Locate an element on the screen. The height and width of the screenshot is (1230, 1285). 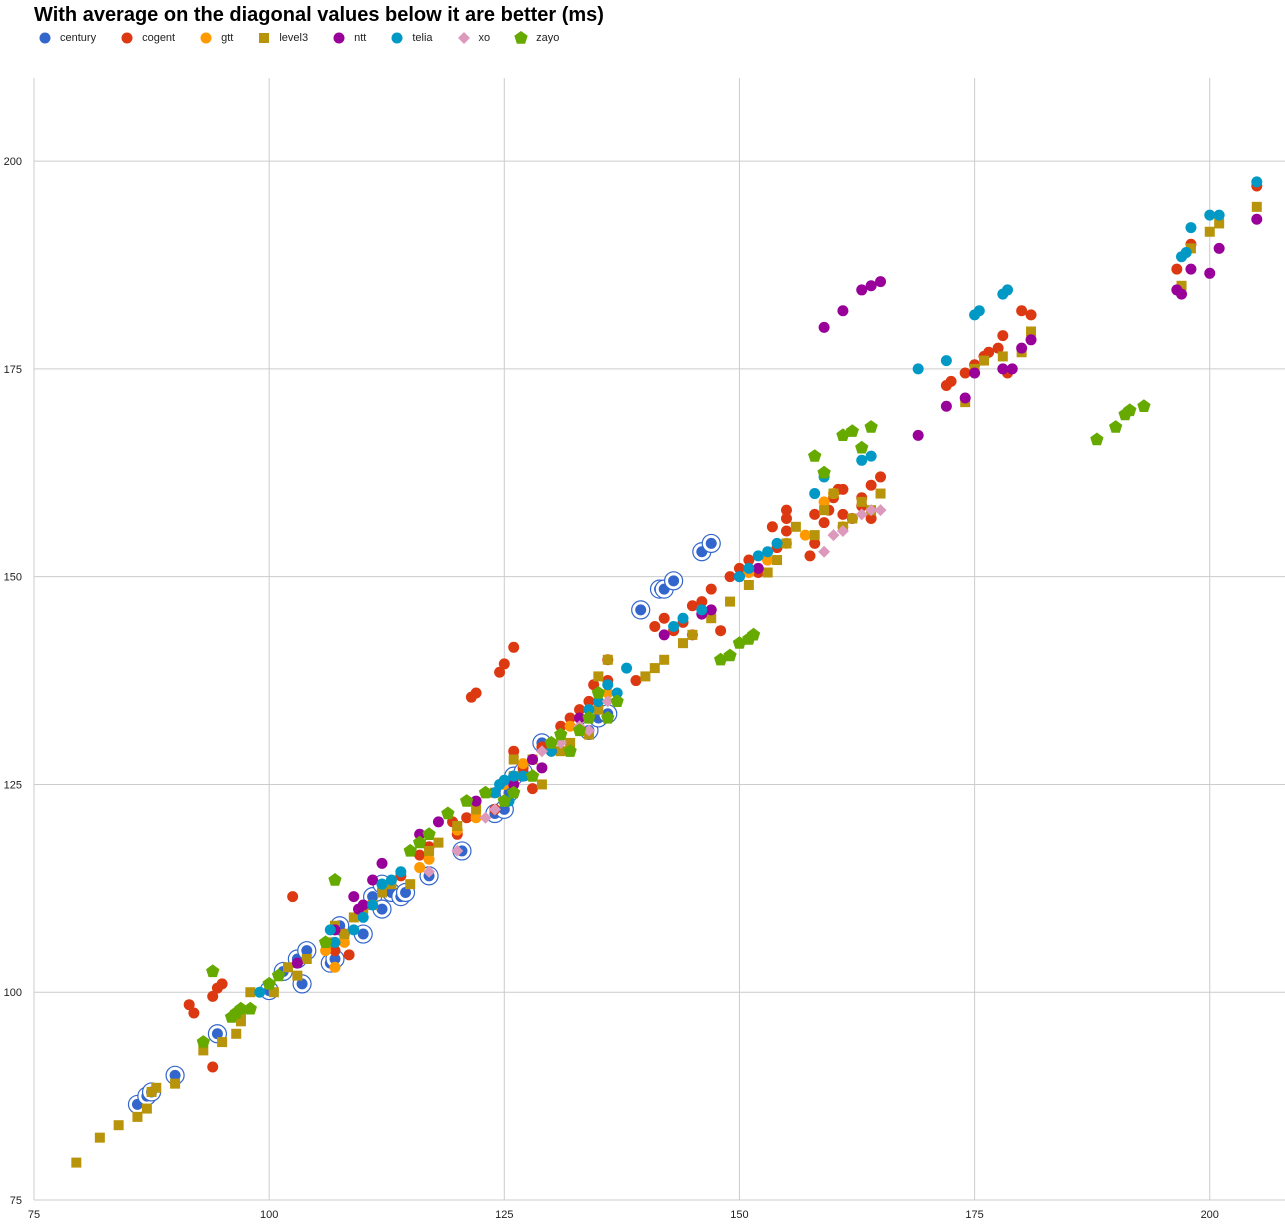
data-point-gtt is located at coordinates (824, 502).